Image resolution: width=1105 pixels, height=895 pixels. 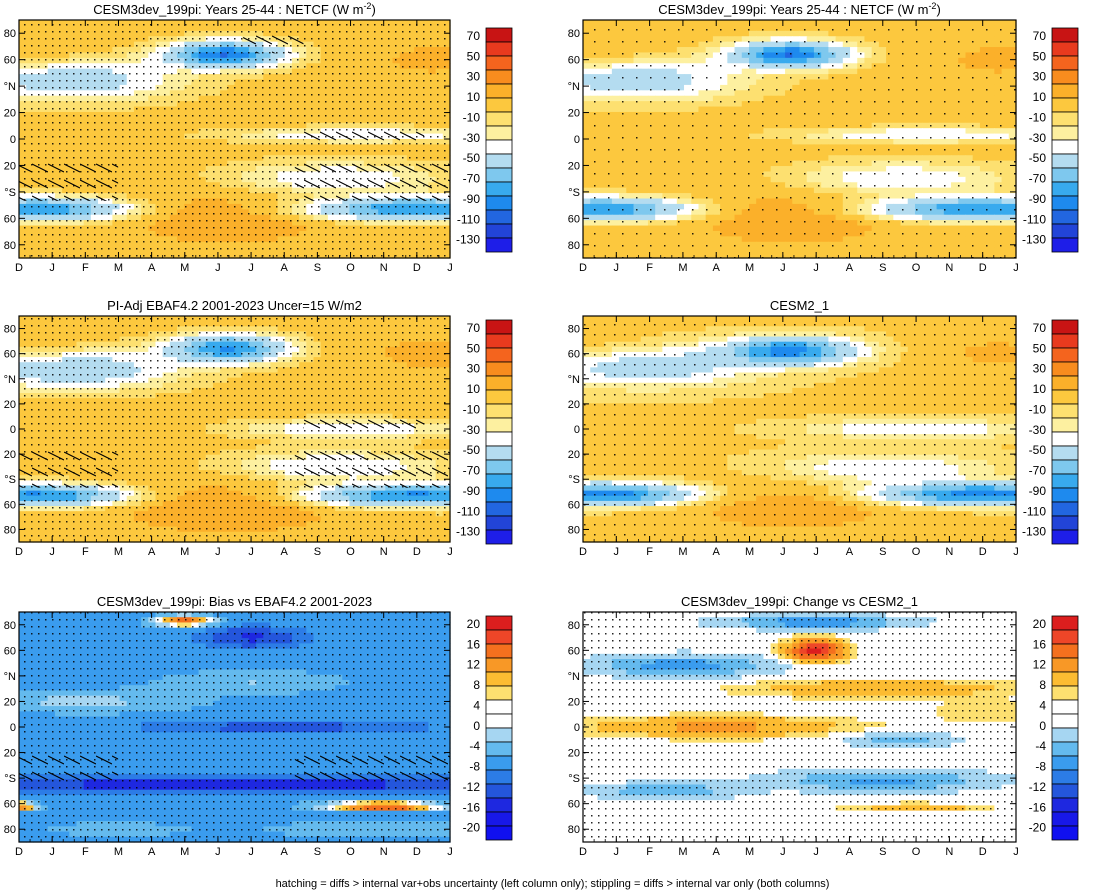 I want to click on colorbar-label: -70, so click(x=472, y=179).